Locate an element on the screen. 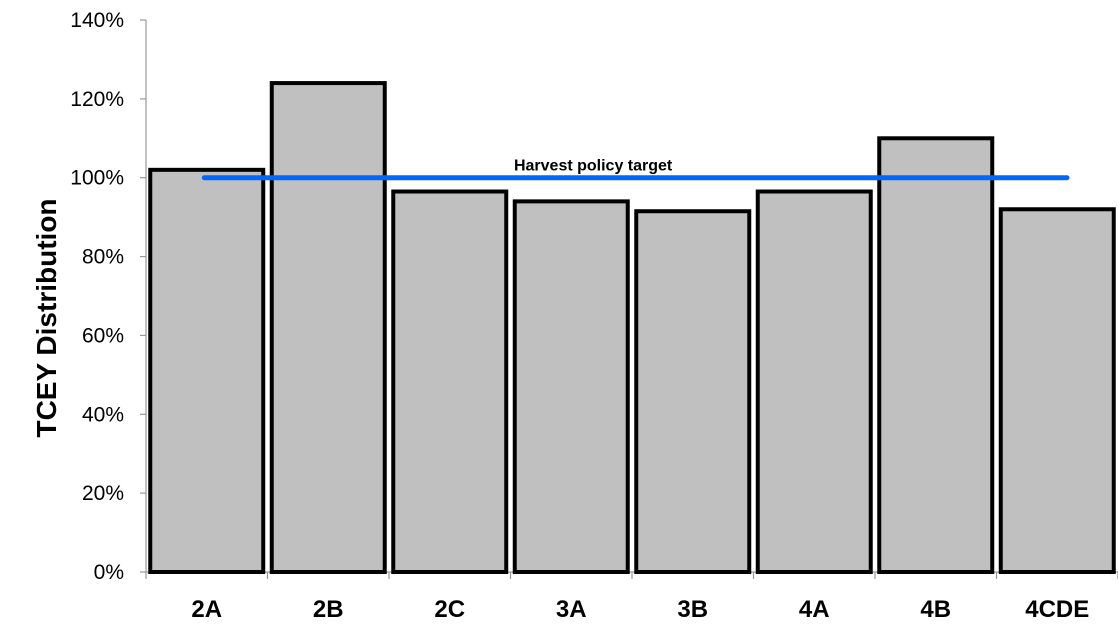 This screenshot has width=1118, height=624. x-tick-label: 2C is located at coordinates (449, 609).